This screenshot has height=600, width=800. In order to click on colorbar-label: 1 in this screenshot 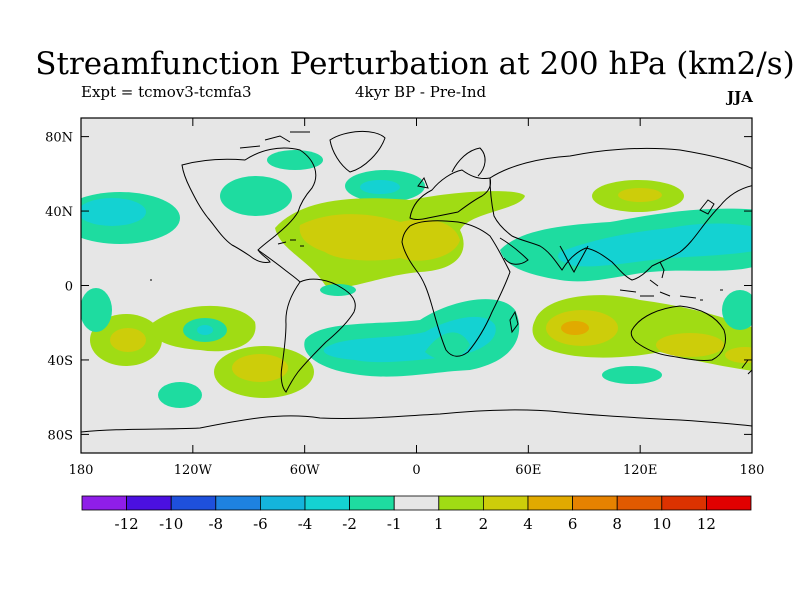, I will do `click(439, 524)`.